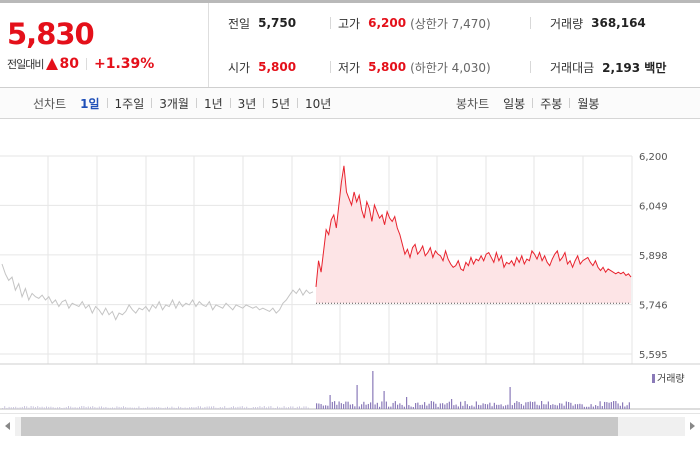 This screenshot has width=700, height=450. What do you see at coordinates (51, 34) in the screenshot?
I see `current-price: 5,830` at bounding box center [51, 34].